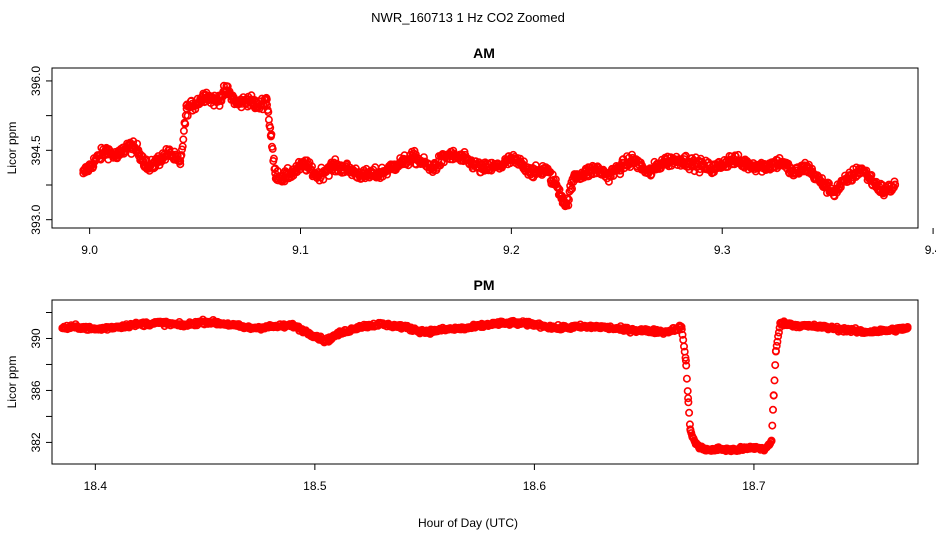  What do you see at coordinates (36, 81) in the screenshot?
I see `y-tick-label: 396.0` at bounding box center [36, 81].